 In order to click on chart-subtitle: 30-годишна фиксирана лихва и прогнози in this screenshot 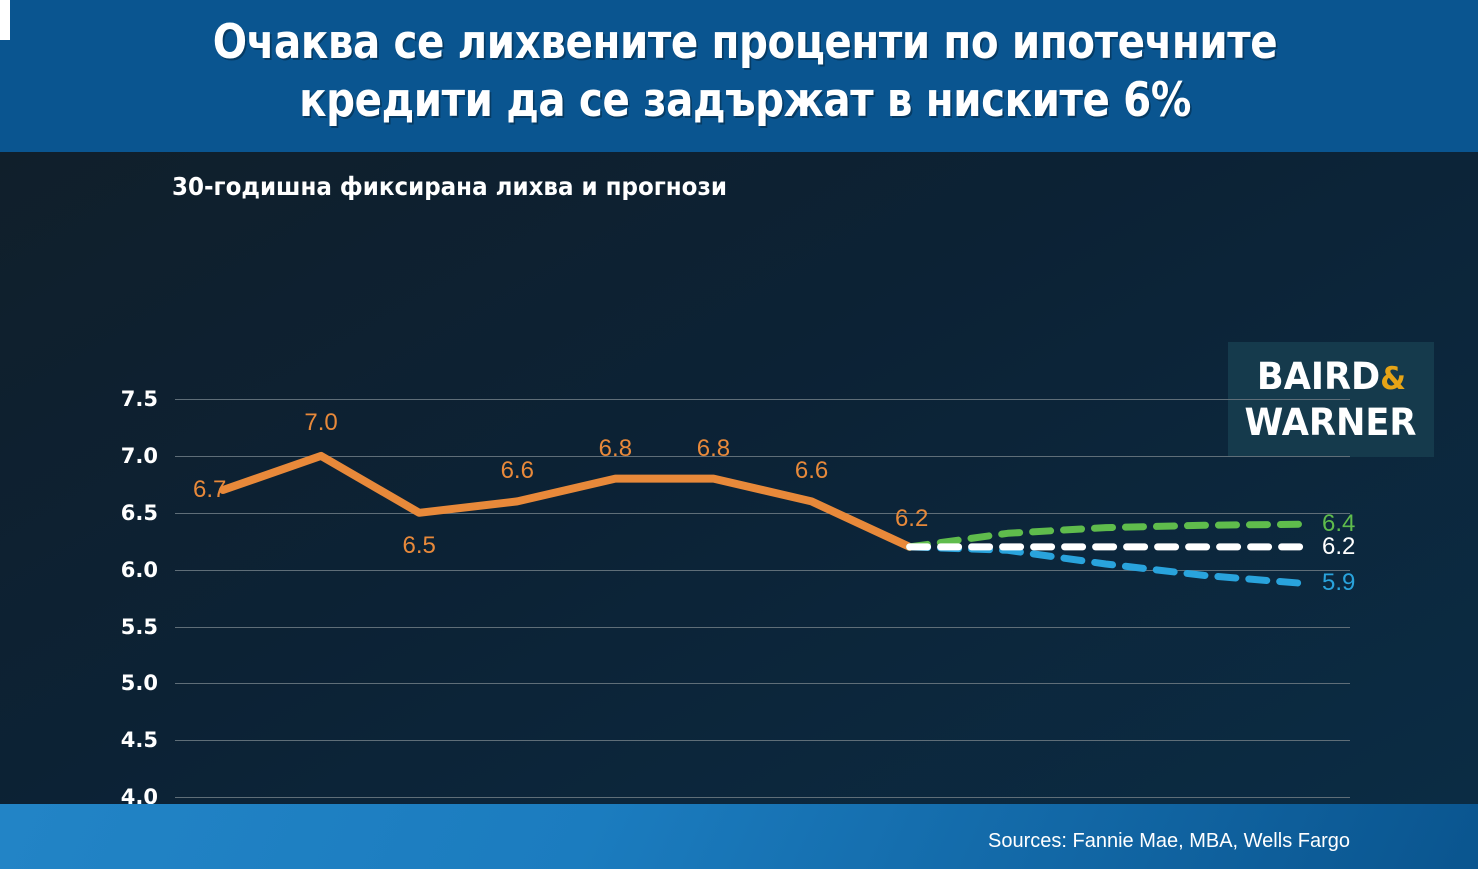, I will do `click(449, 186)`.